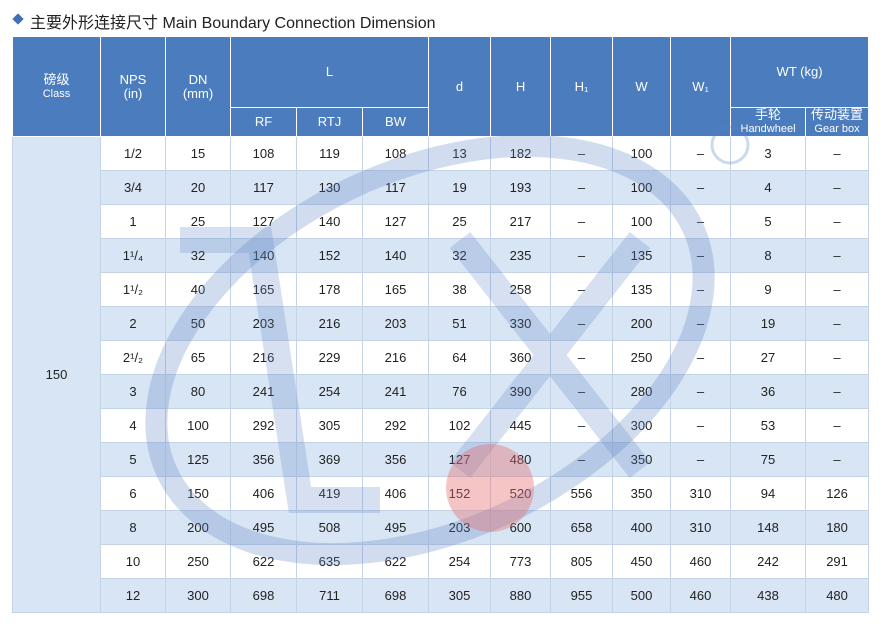  I want to click on table-row: 8 200 495 508 495 203 600 658 400 310 148 180, so click(441, 527).